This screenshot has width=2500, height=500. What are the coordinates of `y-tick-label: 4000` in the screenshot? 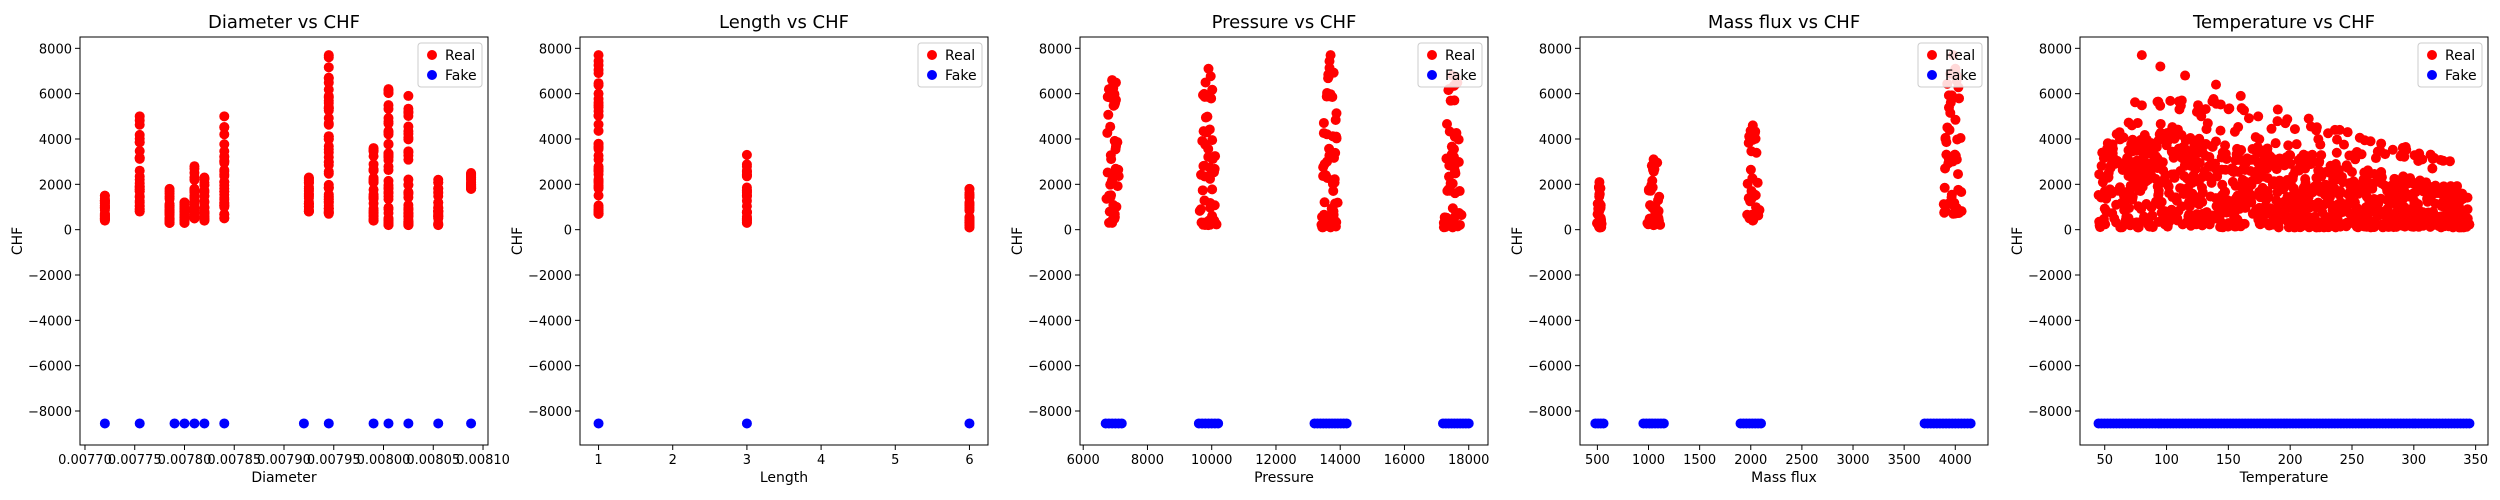 It's located at (2055, 140).